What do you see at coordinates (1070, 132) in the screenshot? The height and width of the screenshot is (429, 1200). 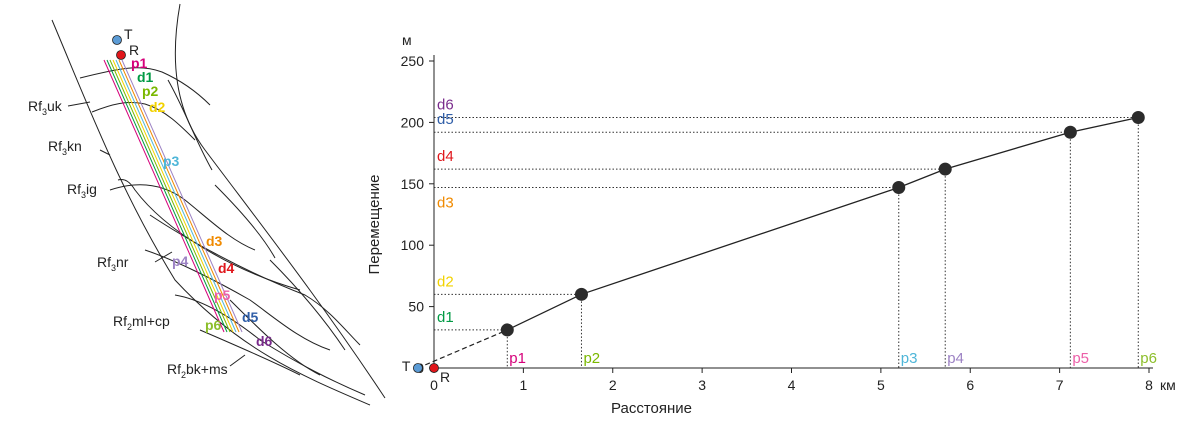 I see `data-point-p5` at bounding box center [1070, 132].